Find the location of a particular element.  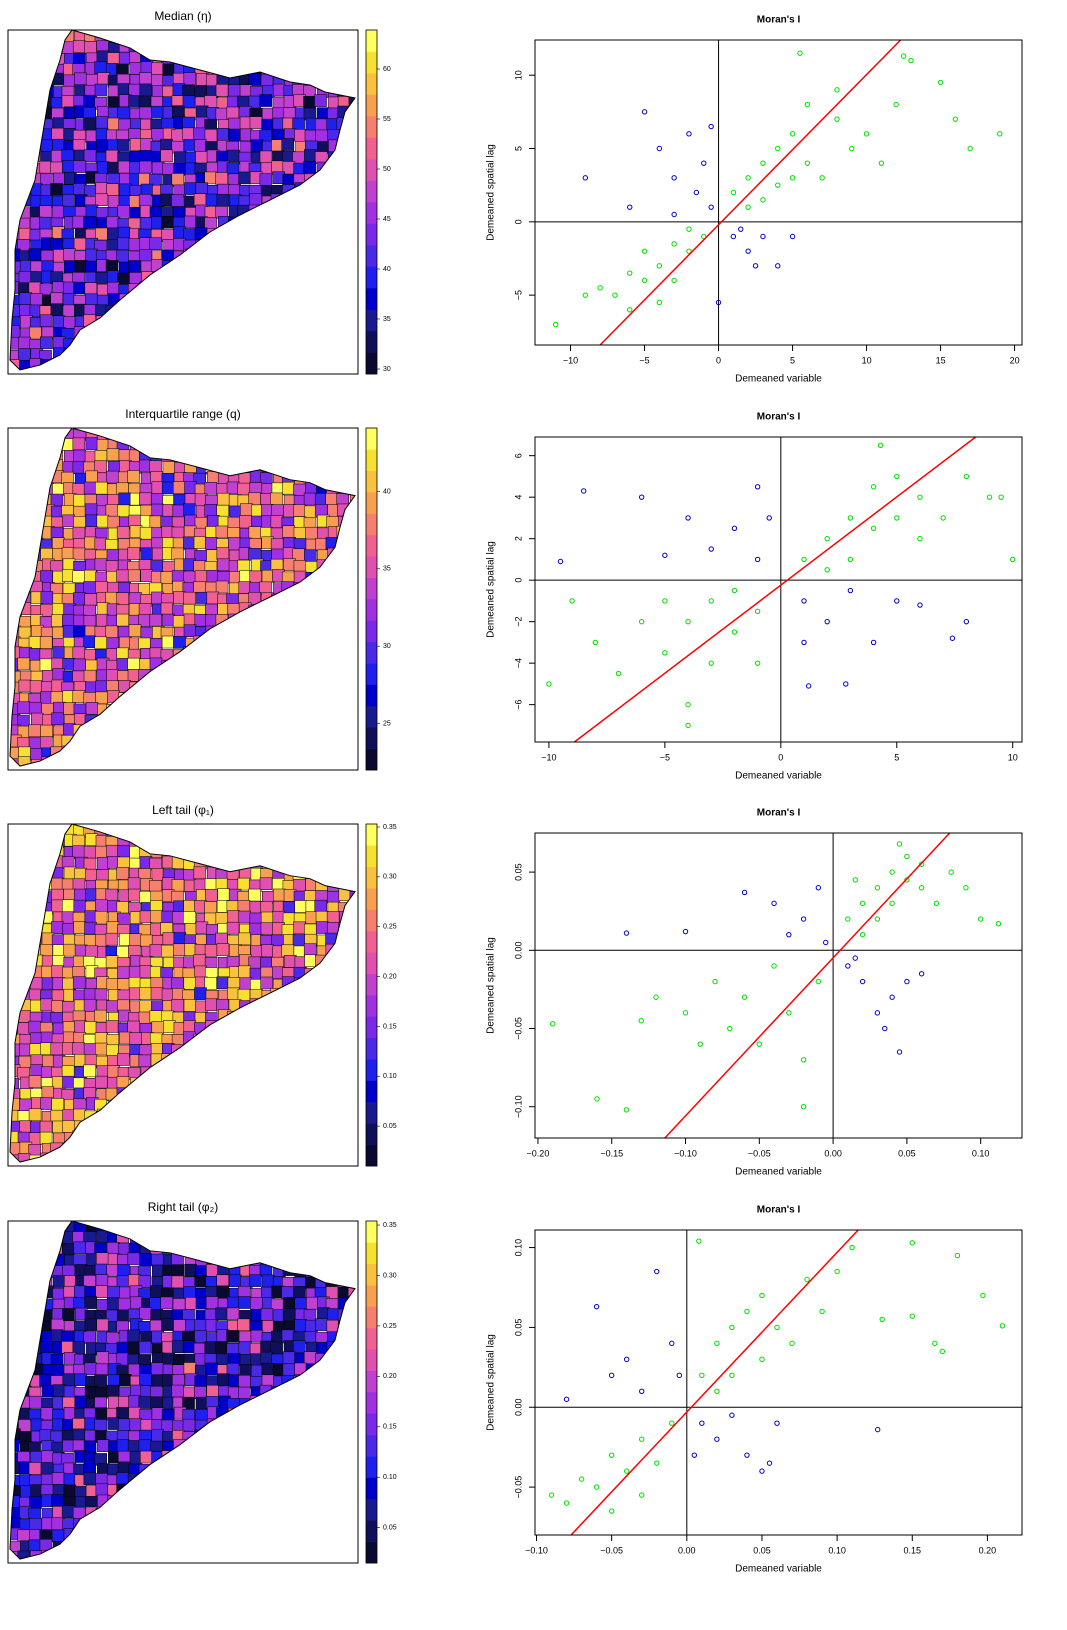

y-axis-label: Demeaned spatial lag is located at coordinates (491, 192).